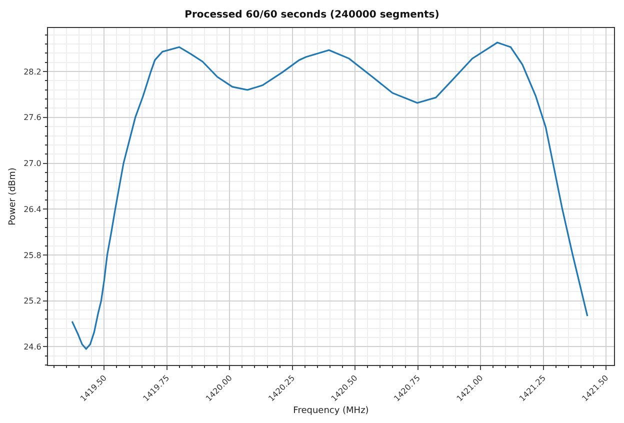 This screenshot has height=423, width=624. What do you see at coordinates (33, 255) in the screenshot?
I see `y-tick-label: 25.8` at bounding box center [33, 255].